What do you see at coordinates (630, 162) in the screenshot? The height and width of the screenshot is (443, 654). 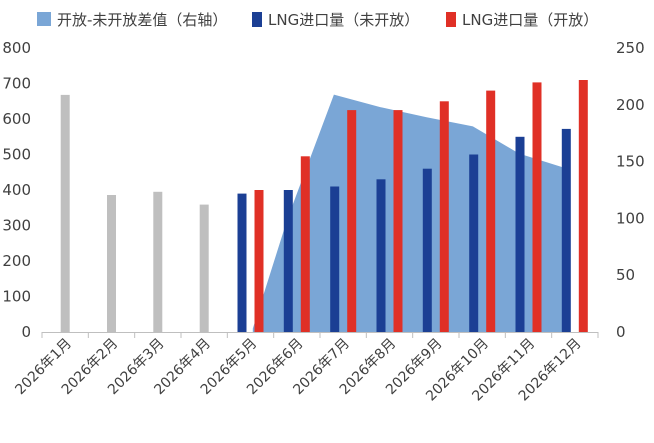 I see `right-tick-label: 150` at bounding box center [630, 162].